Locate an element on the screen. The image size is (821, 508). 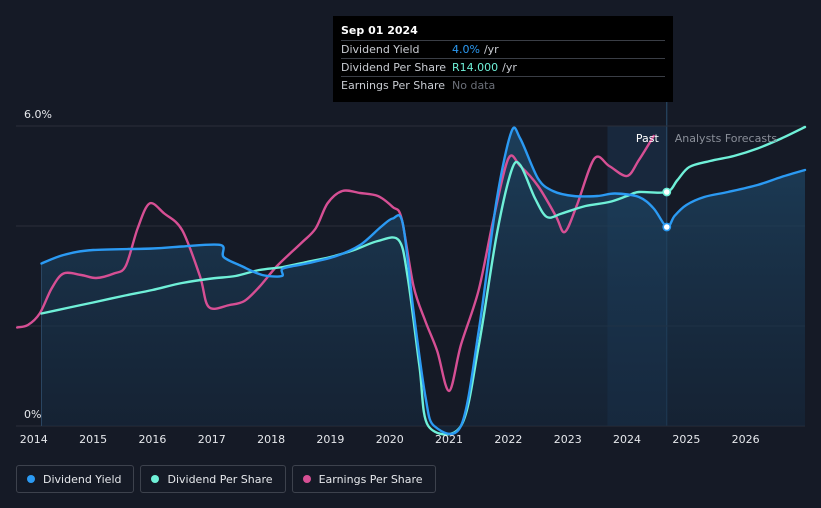
tooltip-value: No data is located at coordinates (474, 85).